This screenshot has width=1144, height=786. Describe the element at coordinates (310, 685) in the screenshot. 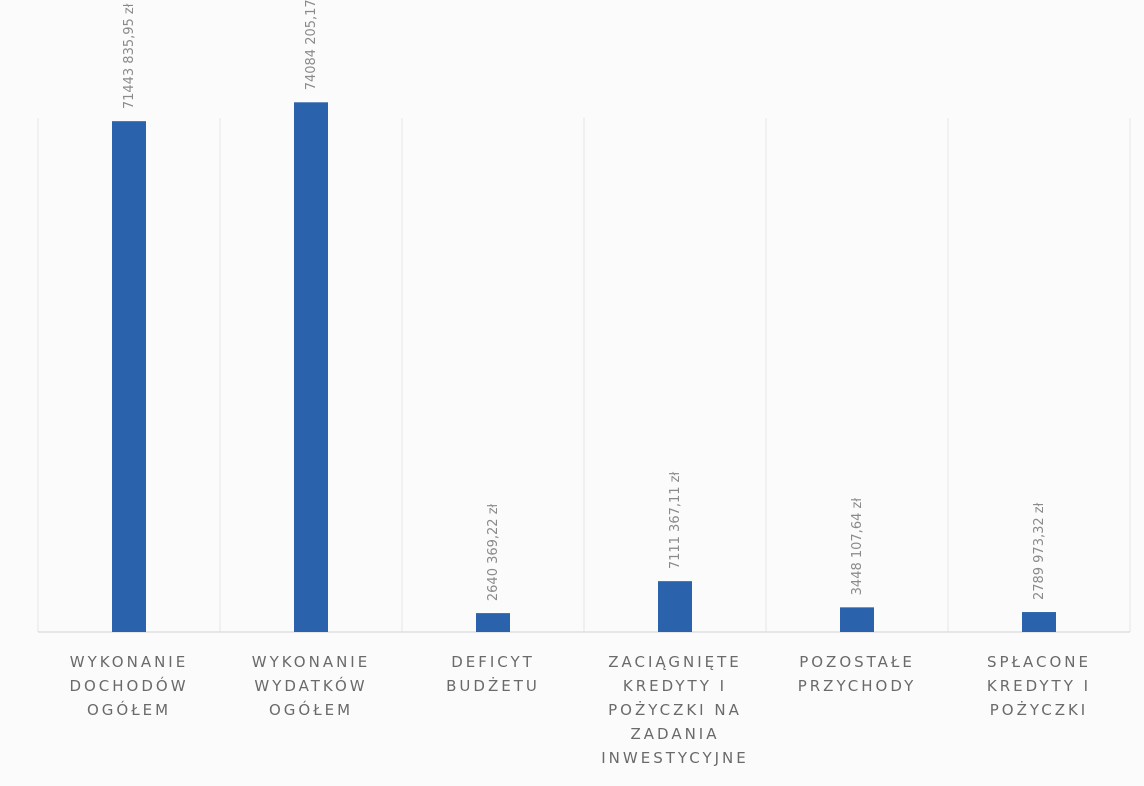

I see `category-label-2-line-2: WYDATKÓW` at that location.